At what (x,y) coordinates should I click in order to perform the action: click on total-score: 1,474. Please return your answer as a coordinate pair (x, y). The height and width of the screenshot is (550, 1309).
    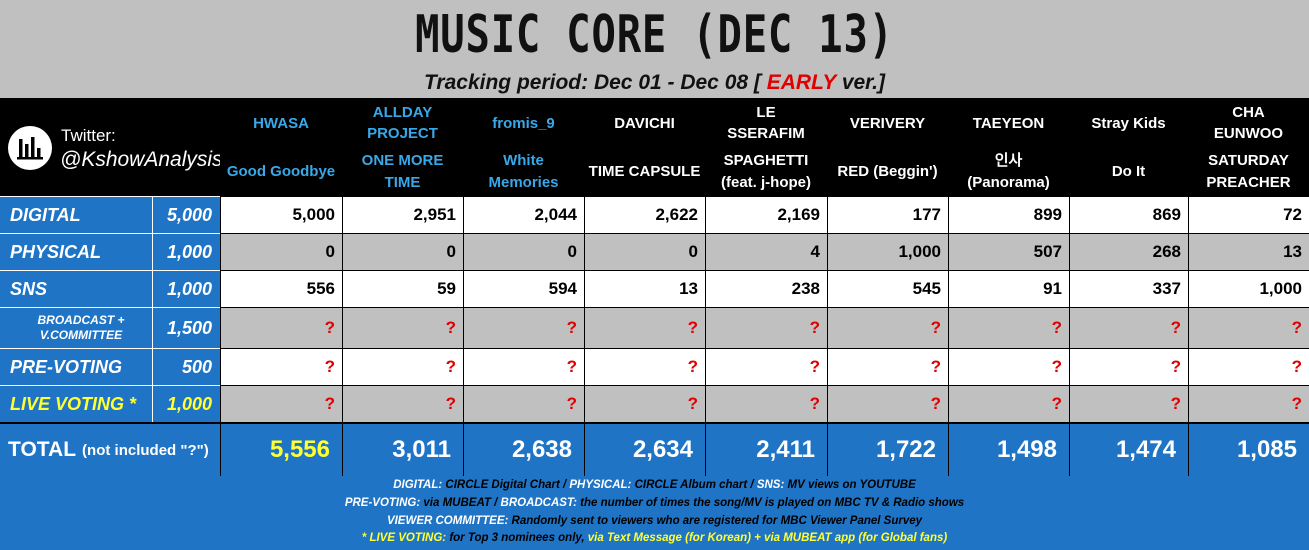
    Looking at the image, I should click on (1128, 449).